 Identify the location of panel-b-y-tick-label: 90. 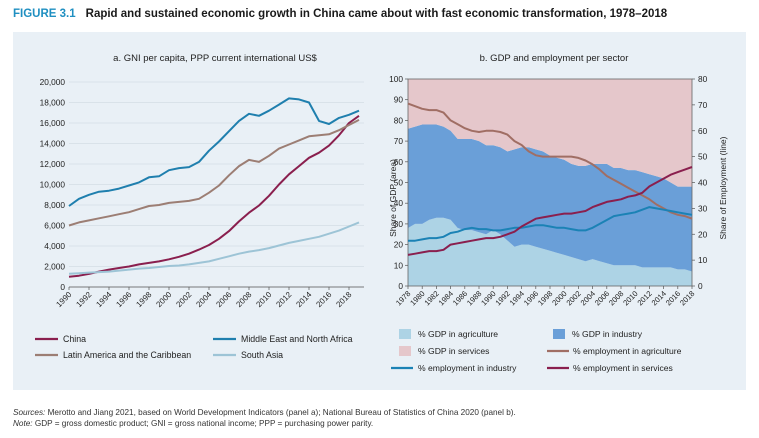
(399, 100).